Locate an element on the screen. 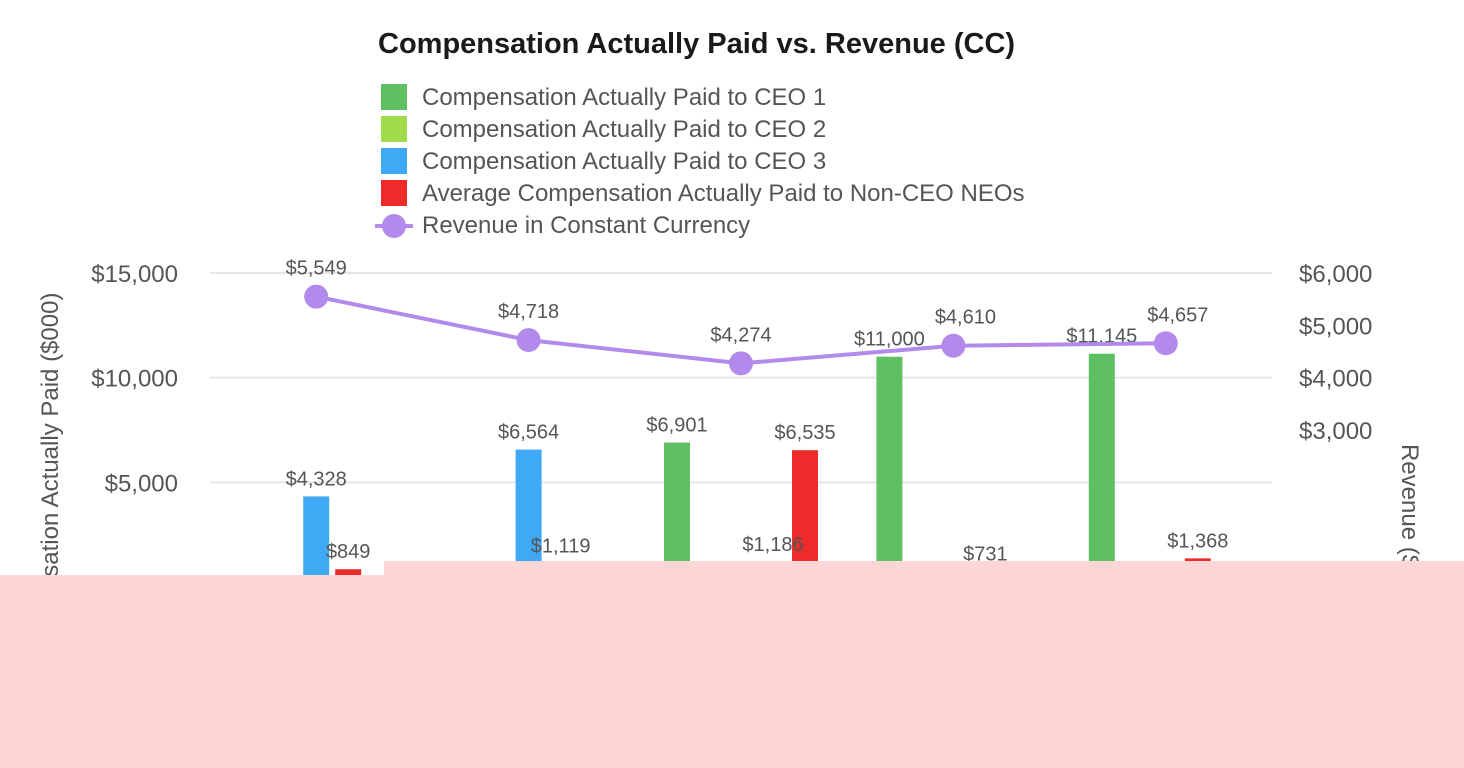 Image resolution: width=1464 pixels, height=768 pixels. left-tick-label: $10,000 is located at coordinates (134, 379).